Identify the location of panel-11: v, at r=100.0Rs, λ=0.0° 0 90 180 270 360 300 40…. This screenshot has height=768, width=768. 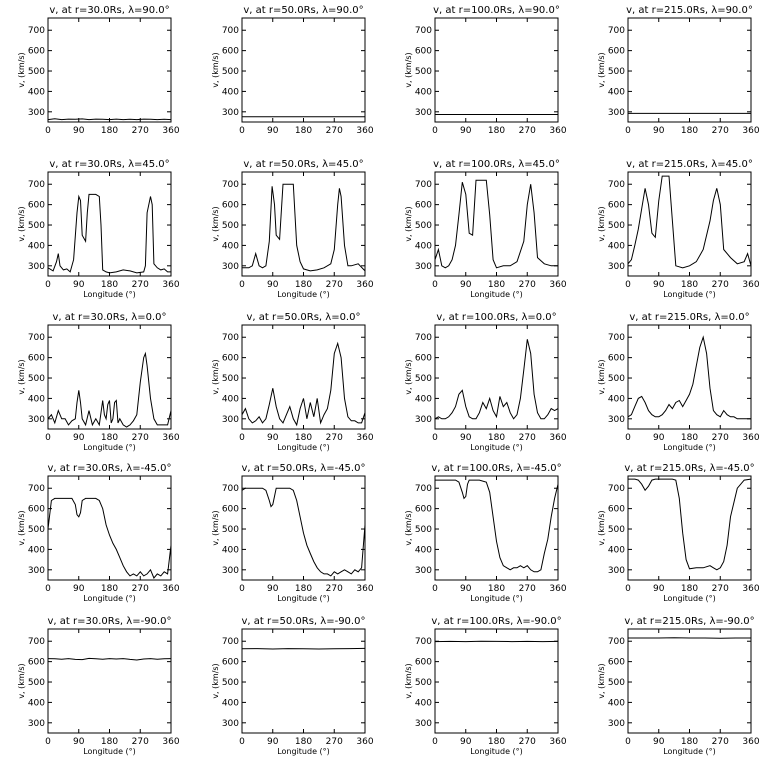
(485, 382).